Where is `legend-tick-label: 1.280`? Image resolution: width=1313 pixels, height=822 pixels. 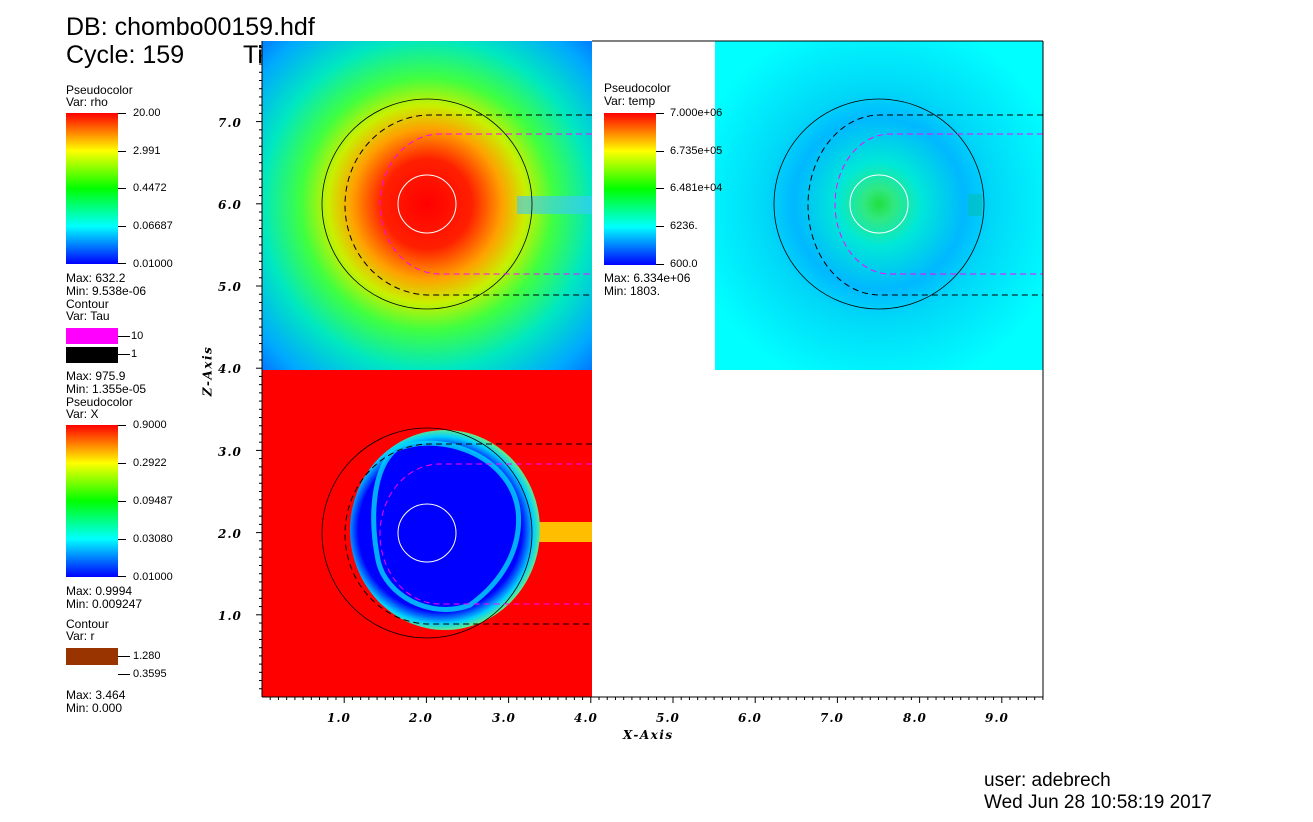
legend-tick-label: 1.280 is located at coordinates (147, 656).